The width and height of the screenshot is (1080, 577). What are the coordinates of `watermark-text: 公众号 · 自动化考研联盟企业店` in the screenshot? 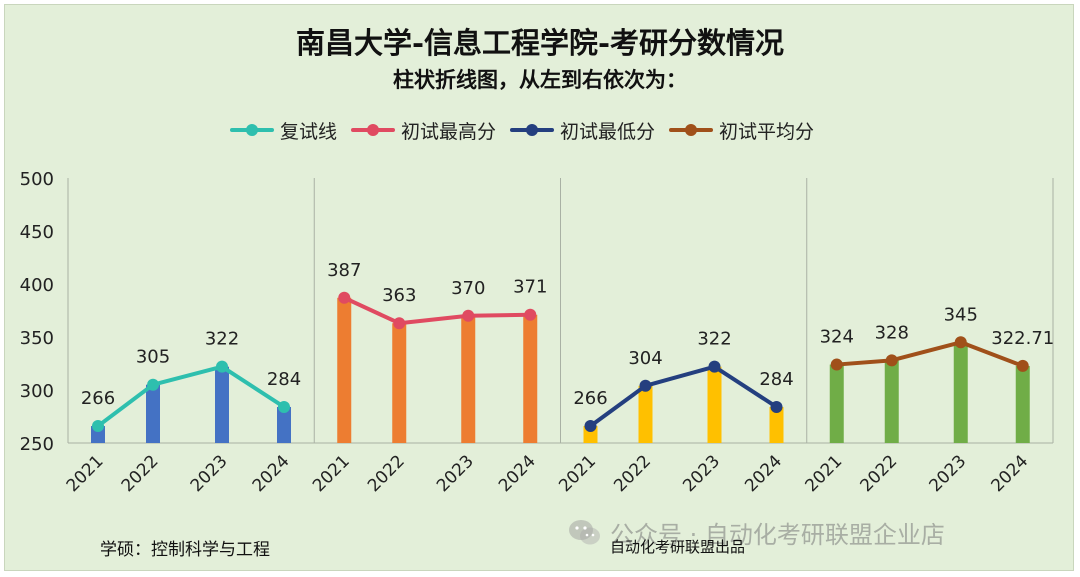 It's located at (777, 535).